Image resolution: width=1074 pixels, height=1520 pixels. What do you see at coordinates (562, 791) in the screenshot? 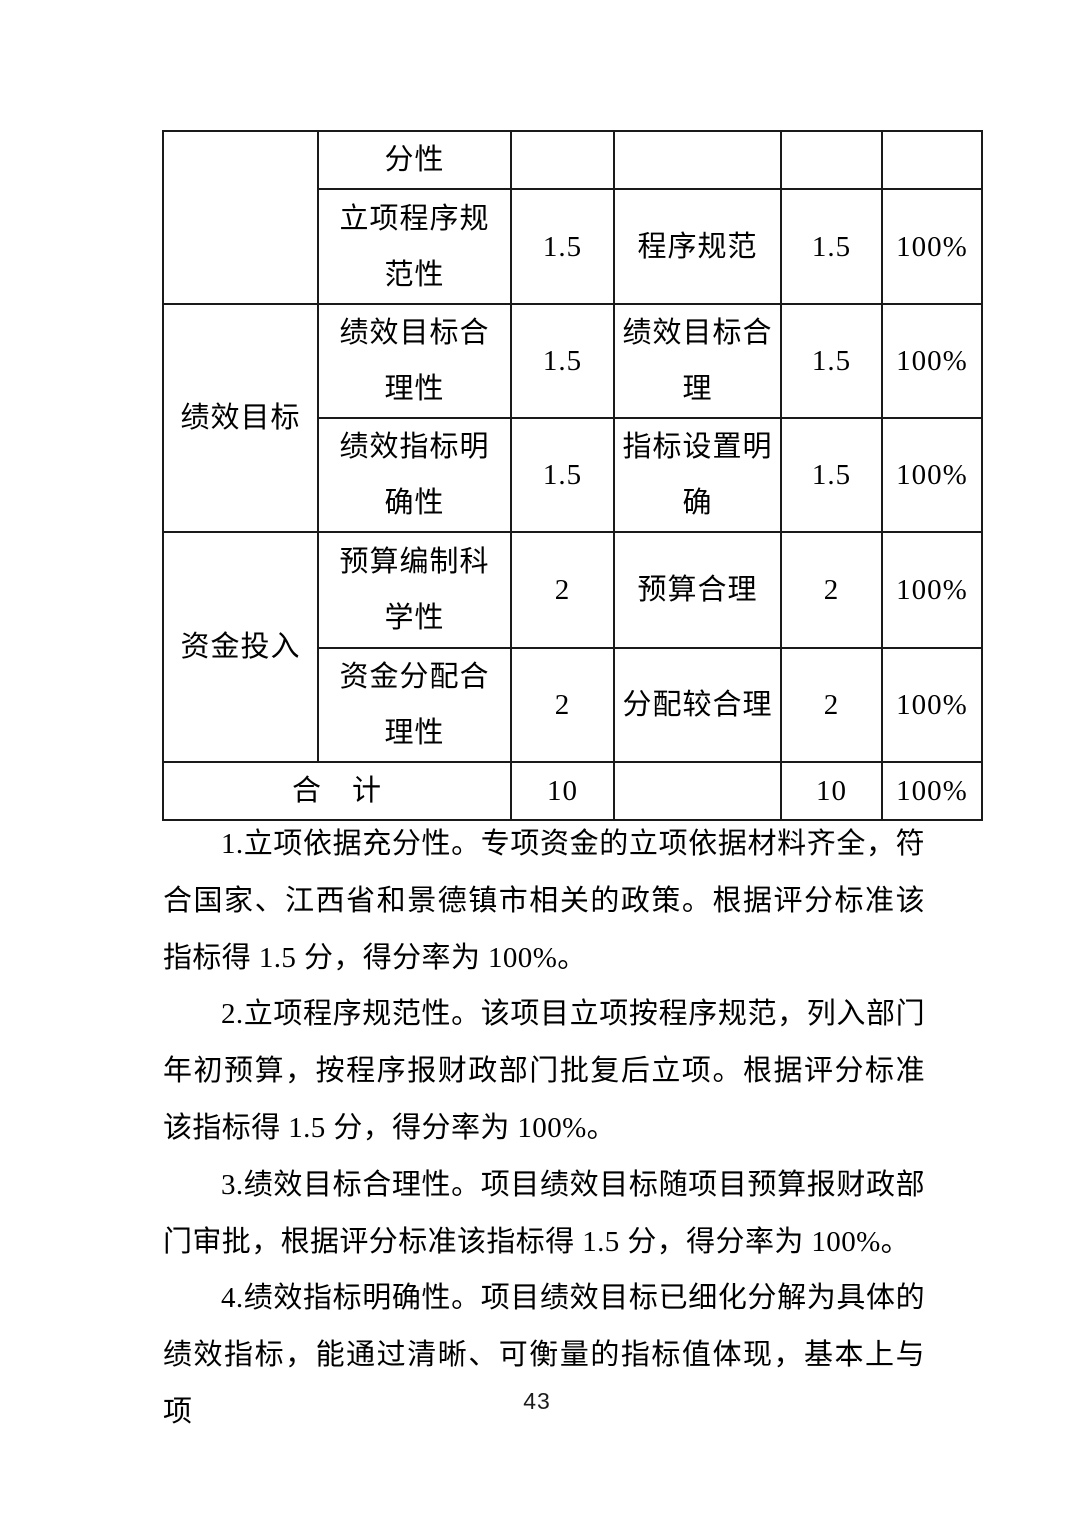
I see `total-weight-cell: 10` at bounding box center [562, 791].